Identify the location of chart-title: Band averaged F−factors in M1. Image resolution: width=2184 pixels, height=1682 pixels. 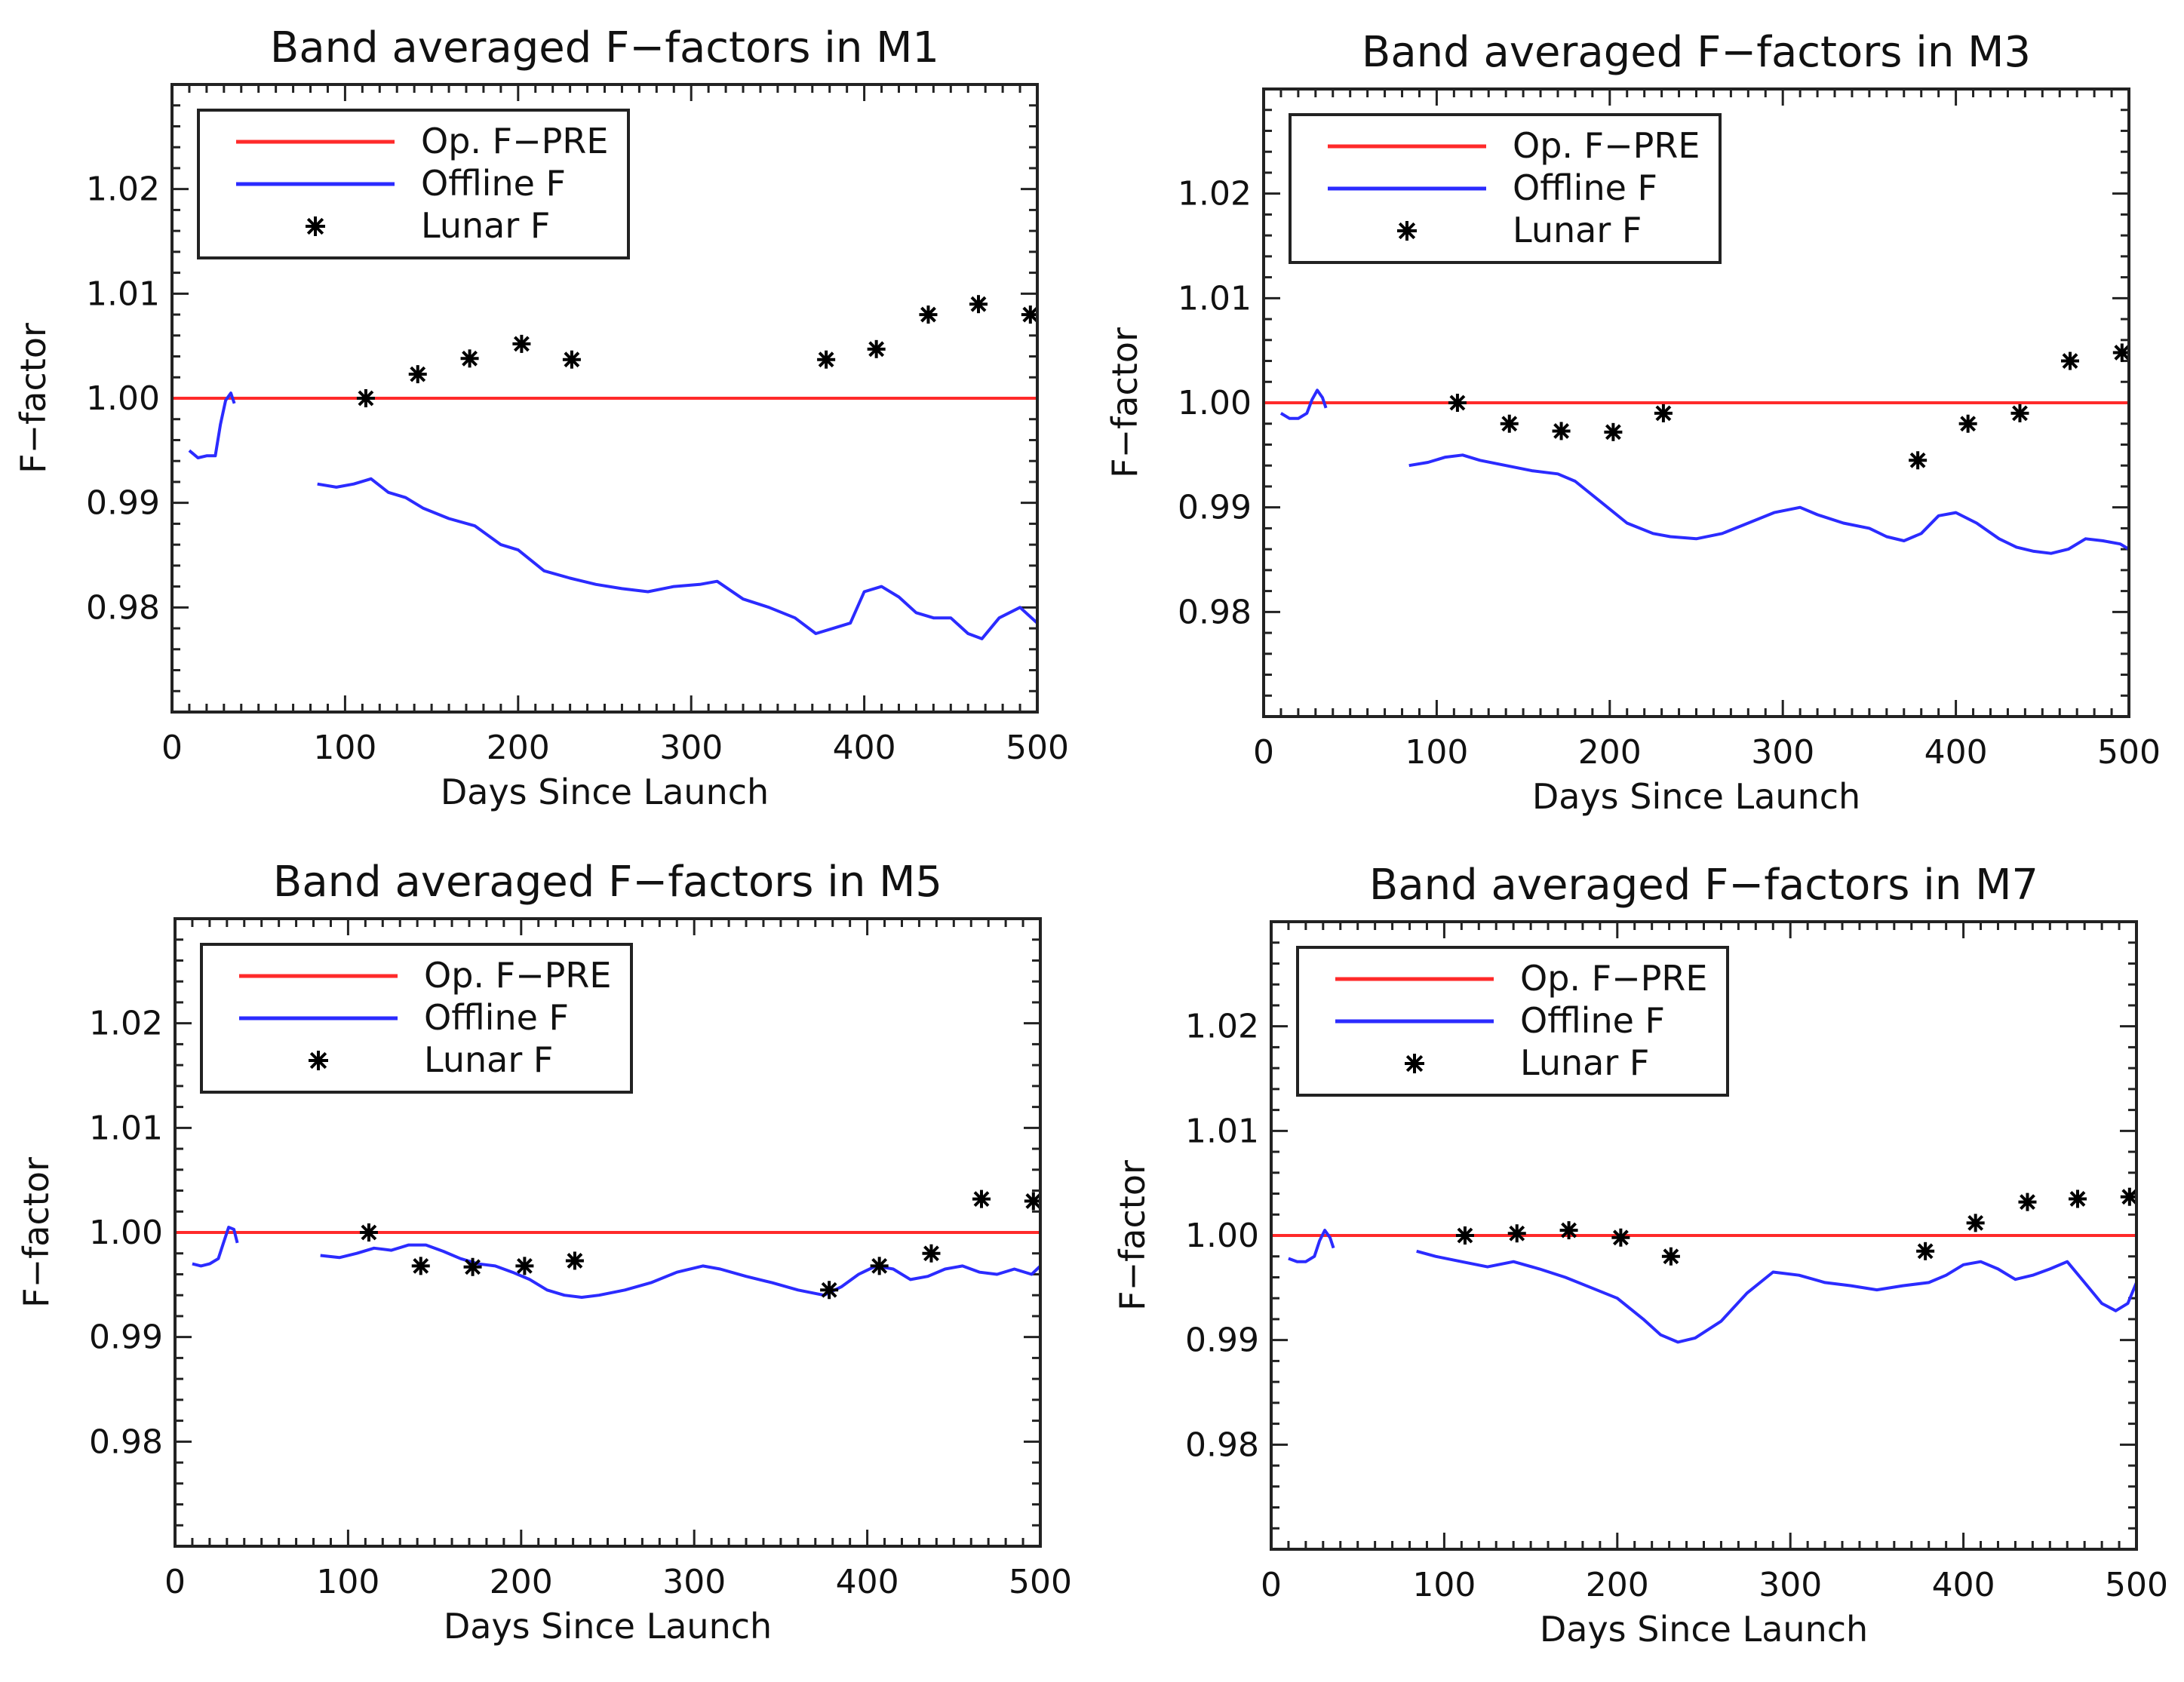
(604, 48).